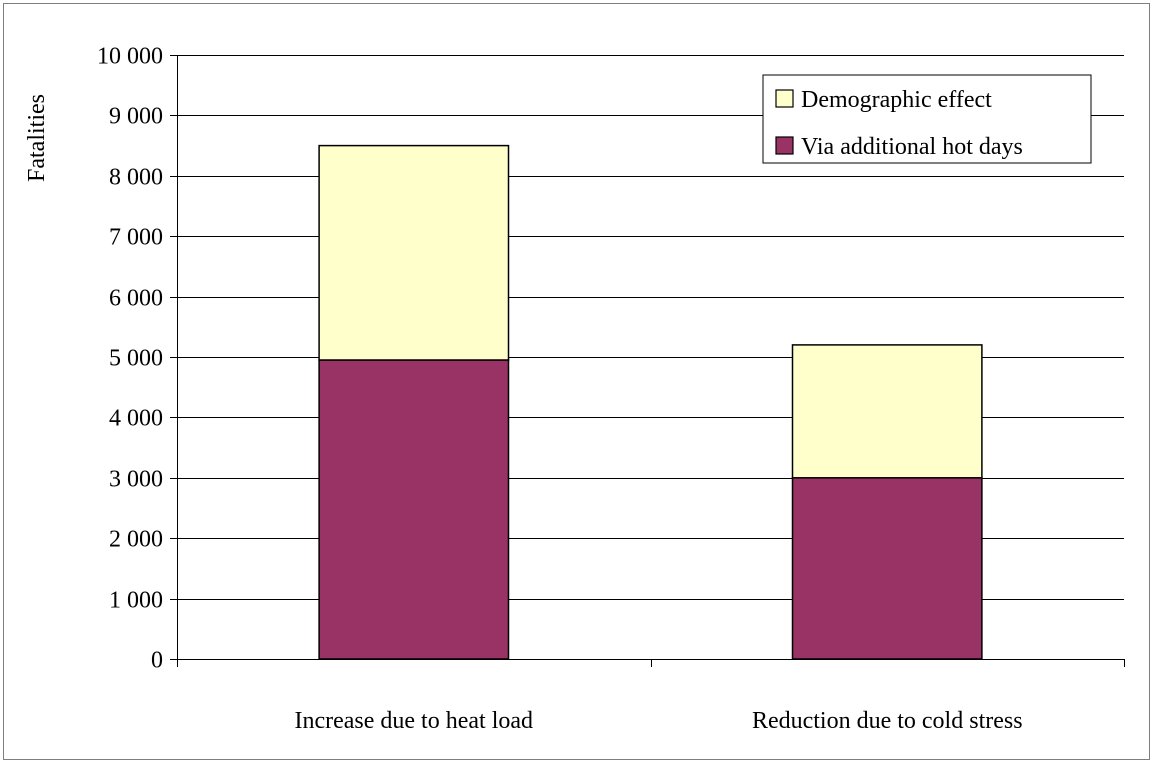  What do you see at coordinates (136, 299) in the screenshot?
I see `y-tick-label-6: 6 000` at bounding box center [136, 299].